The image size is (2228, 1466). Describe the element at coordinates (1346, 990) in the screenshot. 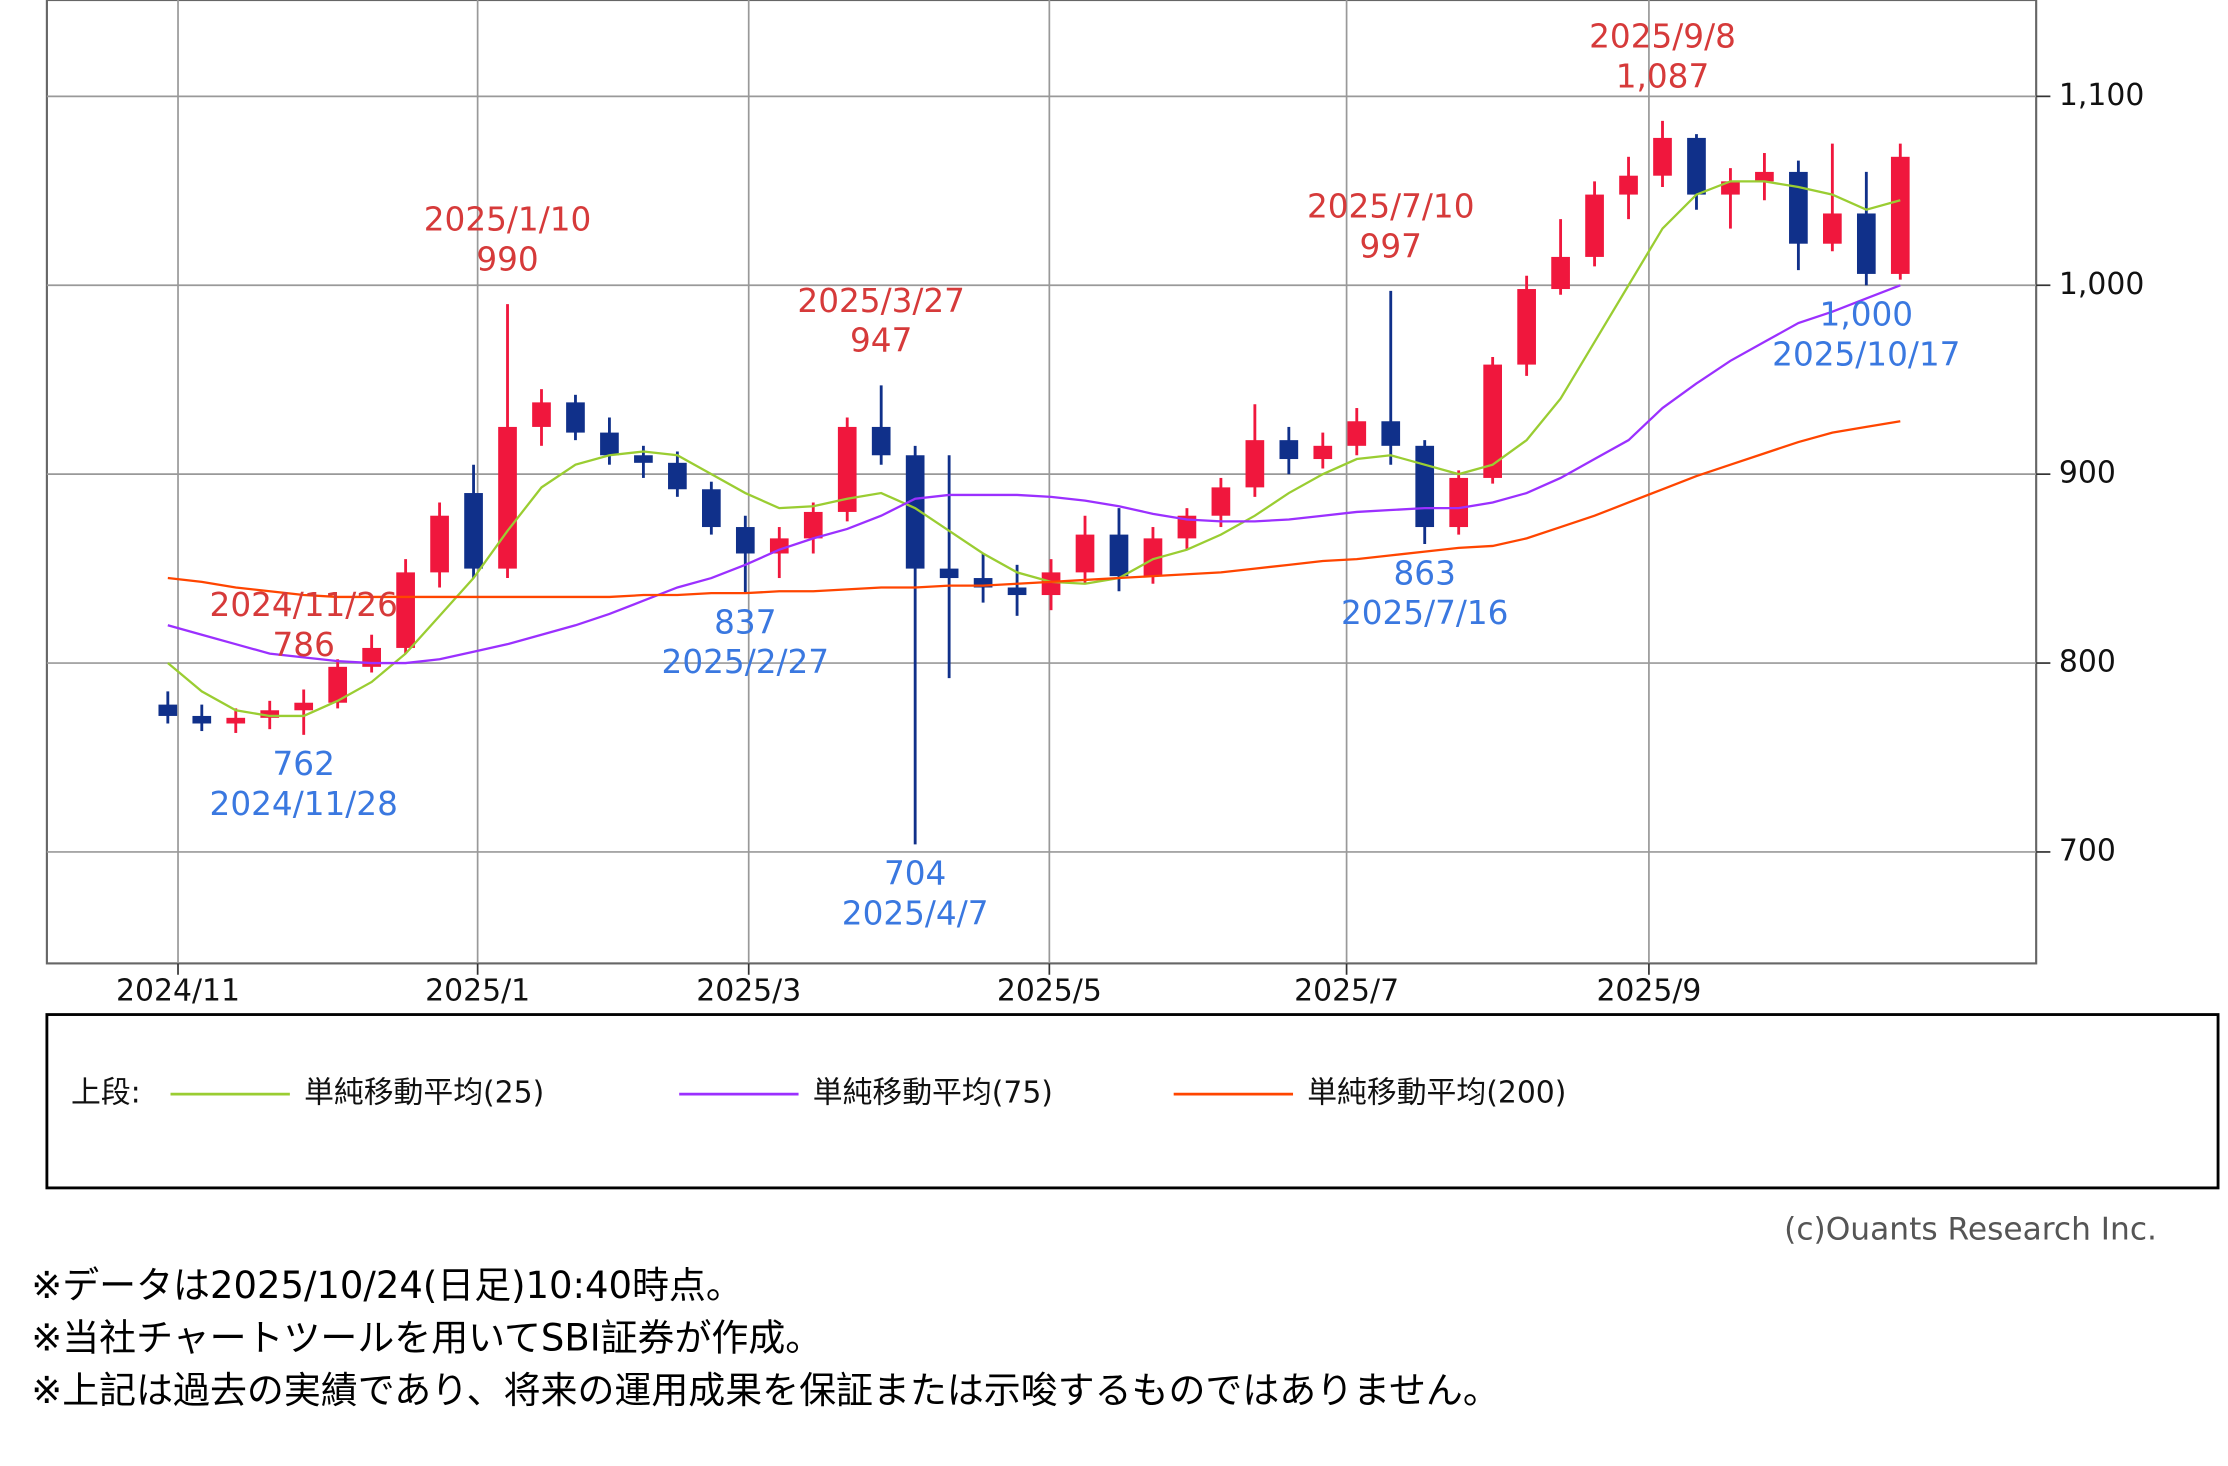

I see `x-tick-label: 2025/7` at that location.